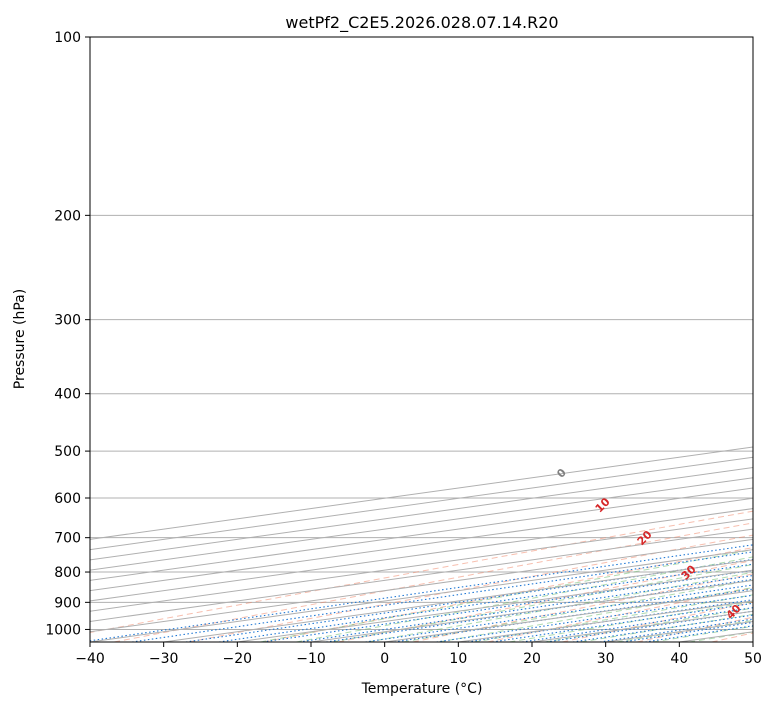 This screenshot has width=775, height=708. I want to click on y-tick-label: 100, so click(67, 38).